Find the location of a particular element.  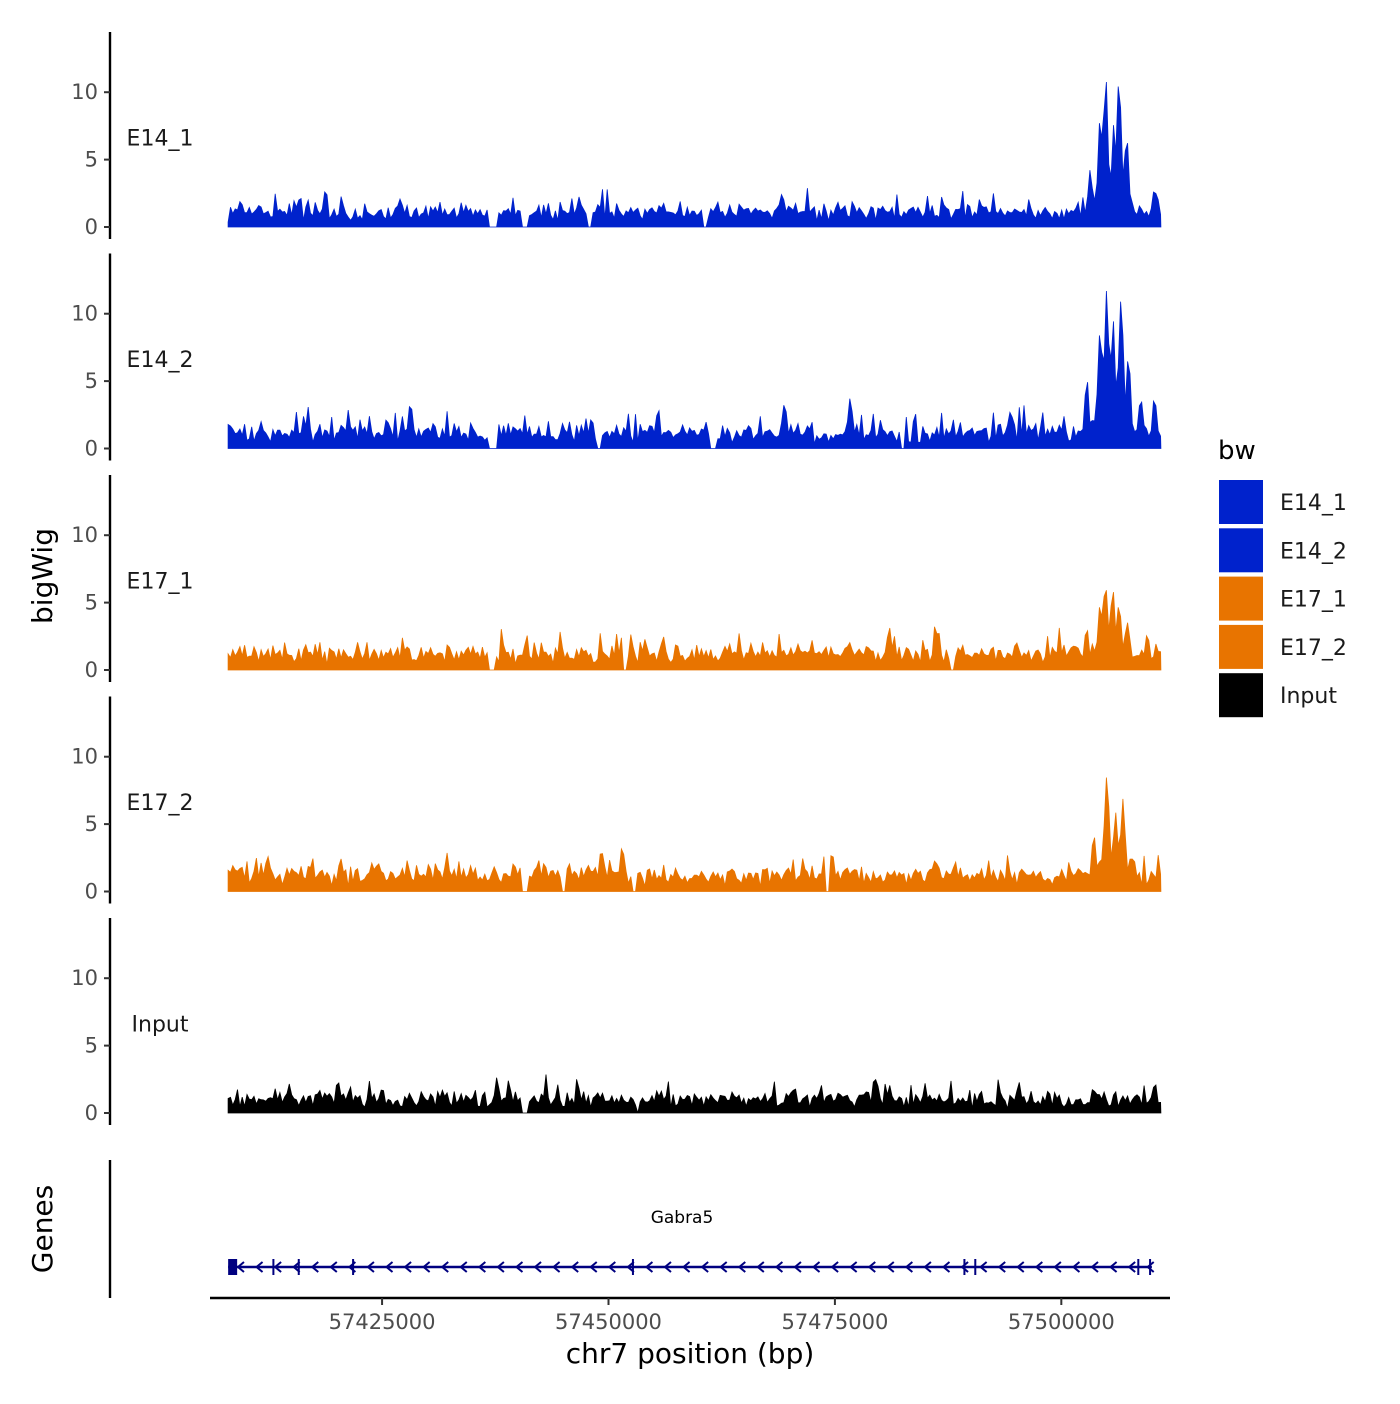

x-tick-label-57425000: 57425000 is located at coordinates (382, 1322).